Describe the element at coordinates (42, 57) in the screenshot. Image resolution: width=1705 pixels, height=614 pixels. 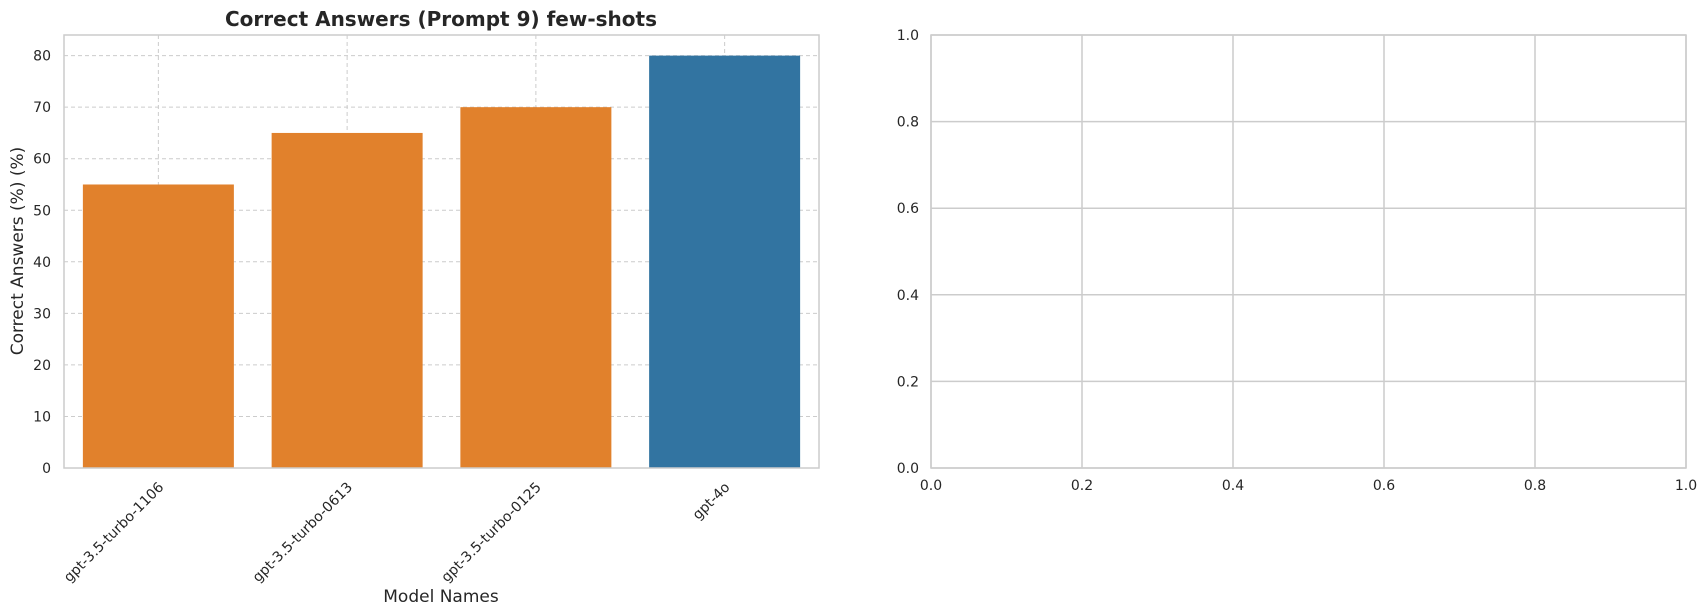
I see `y-tick-label: 80` at that location.